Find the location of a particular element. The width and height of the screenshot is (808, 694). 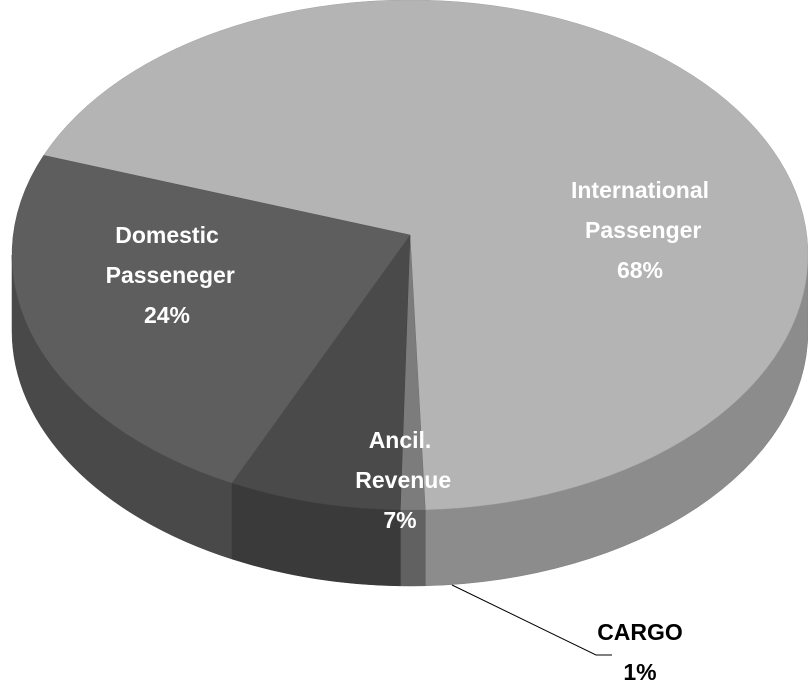

value-label: 7% is located at coordinates (399, 520).